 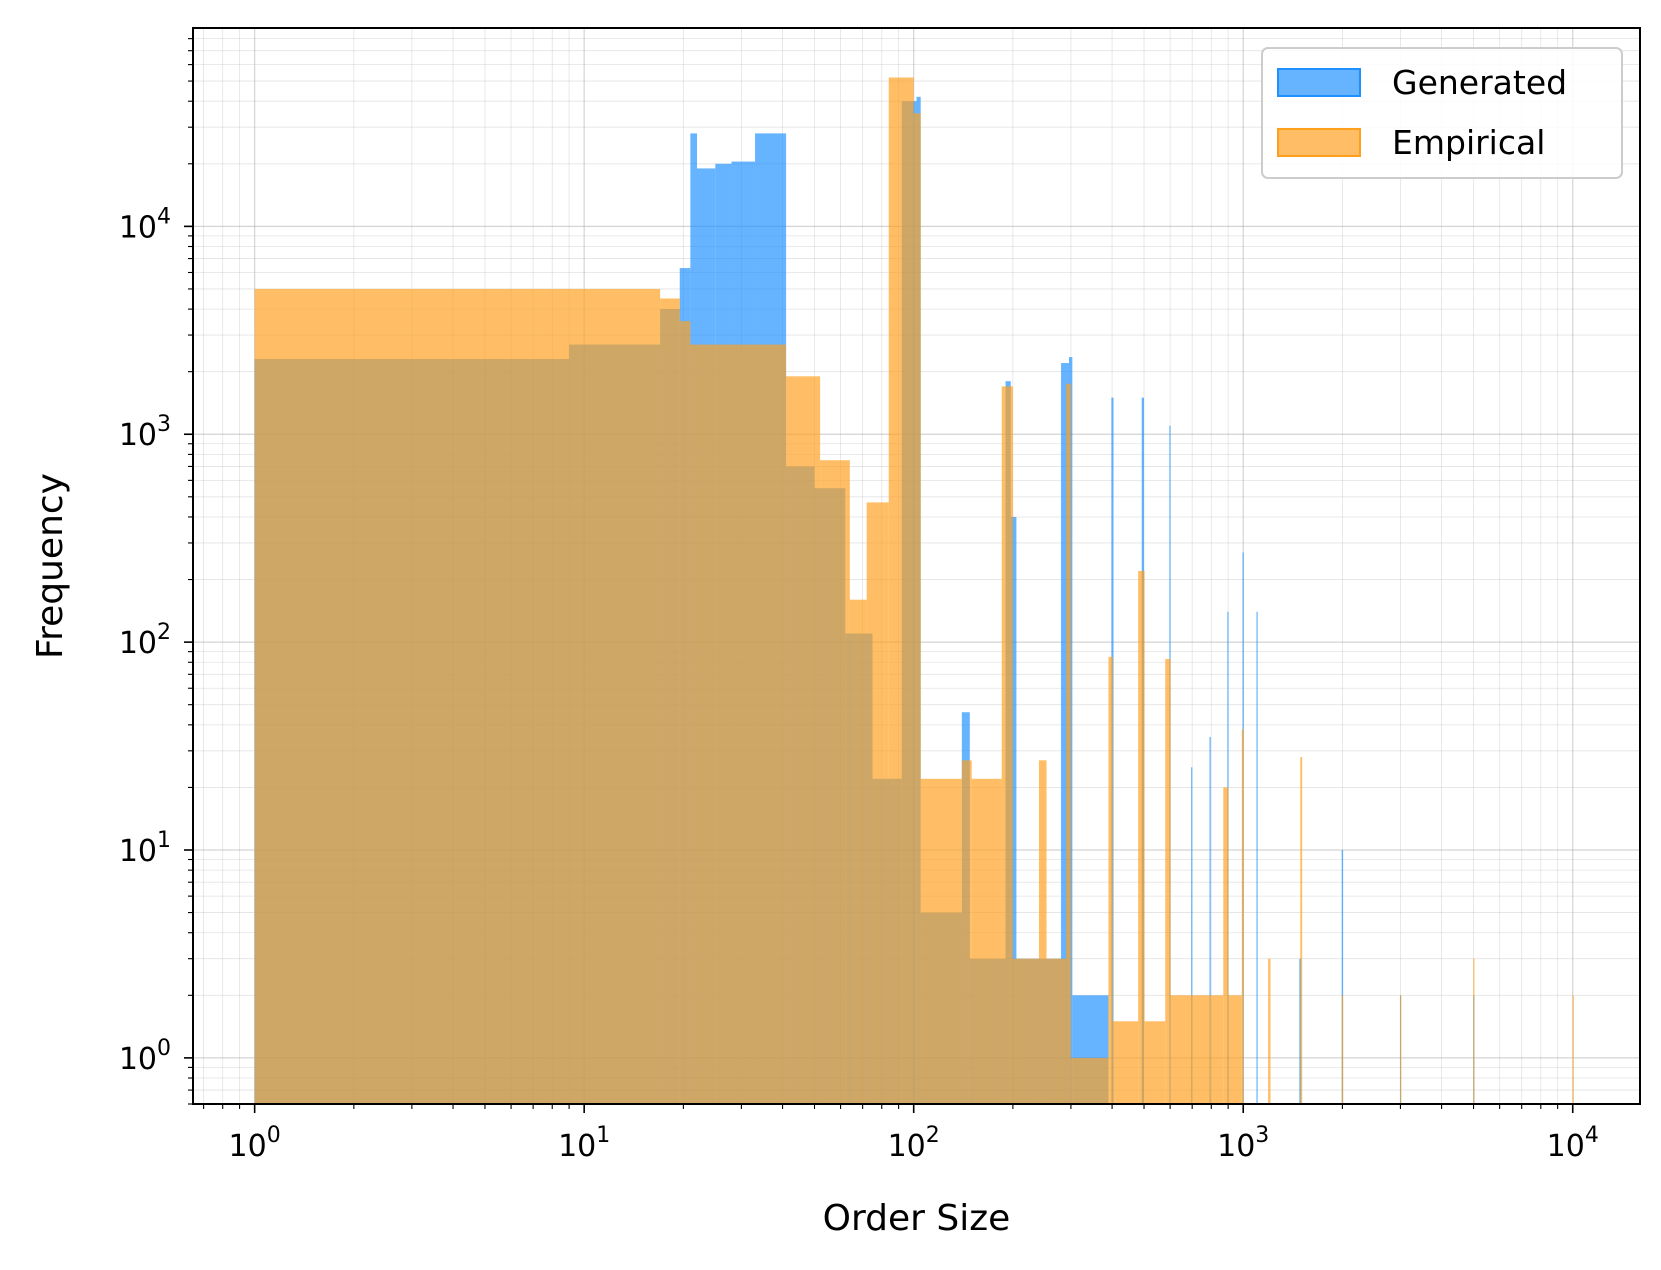 I want to click on x-tick-label: 10⁴, so click(x=1573, y=1143).